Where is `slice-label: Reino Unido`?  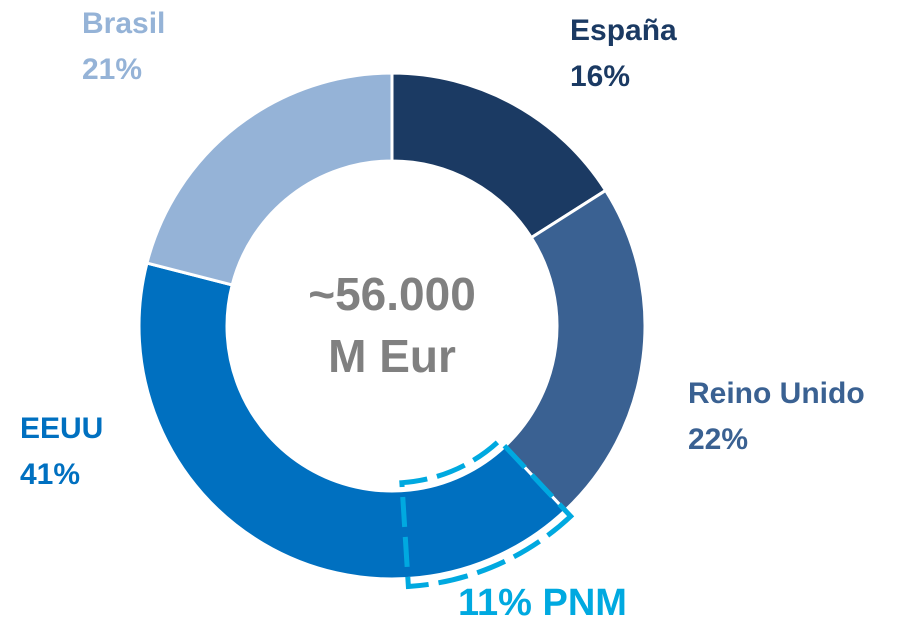
slice-label: Reino Unido is located at coordinates (776, 393).